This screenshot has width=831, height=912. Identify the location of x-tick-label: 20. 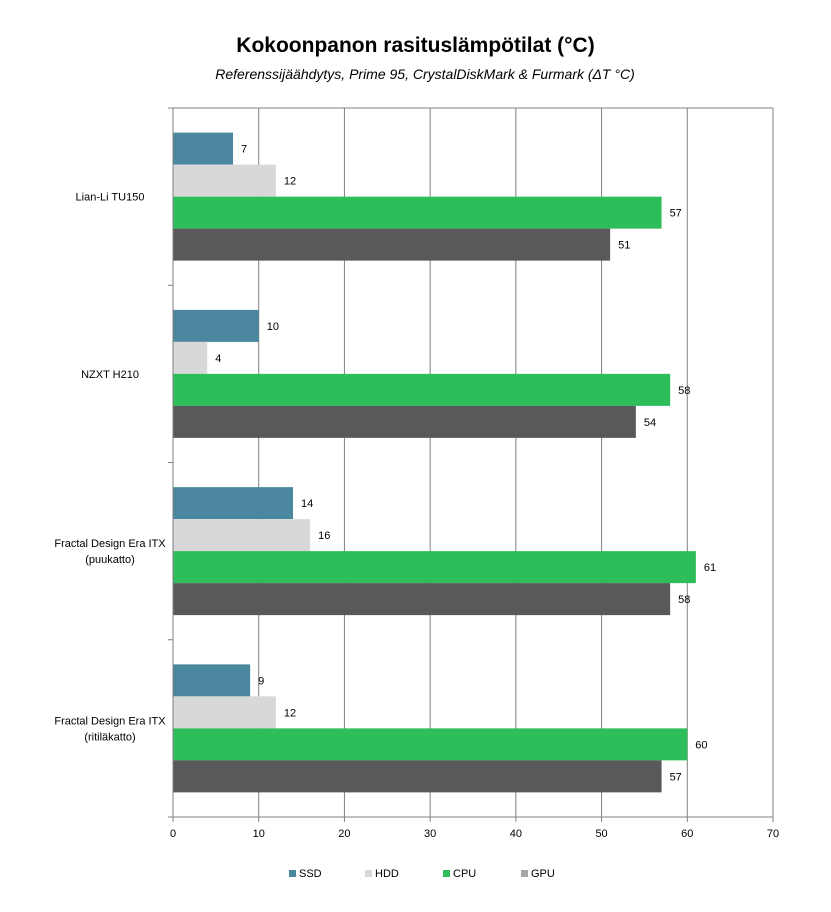
(344, 834).